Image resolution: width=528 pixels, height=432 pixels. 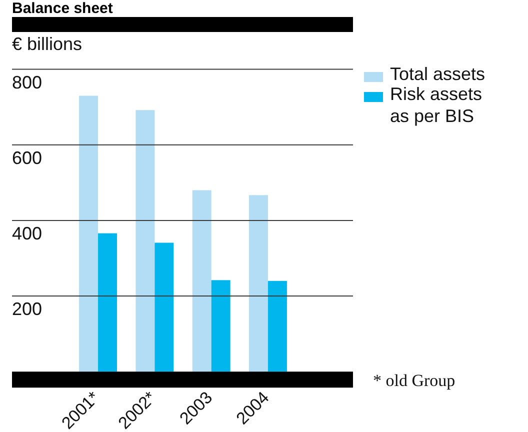 What do you see at coordinates (27, 158) in the screenshot?
I see `y-tick-label: 600` at bounding box center [27, 158].